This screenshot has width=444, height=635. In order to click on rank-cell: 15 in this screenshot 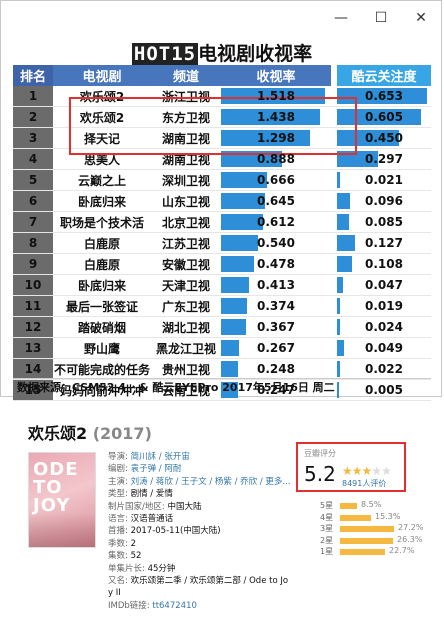, I will do `click(33, 390)`.